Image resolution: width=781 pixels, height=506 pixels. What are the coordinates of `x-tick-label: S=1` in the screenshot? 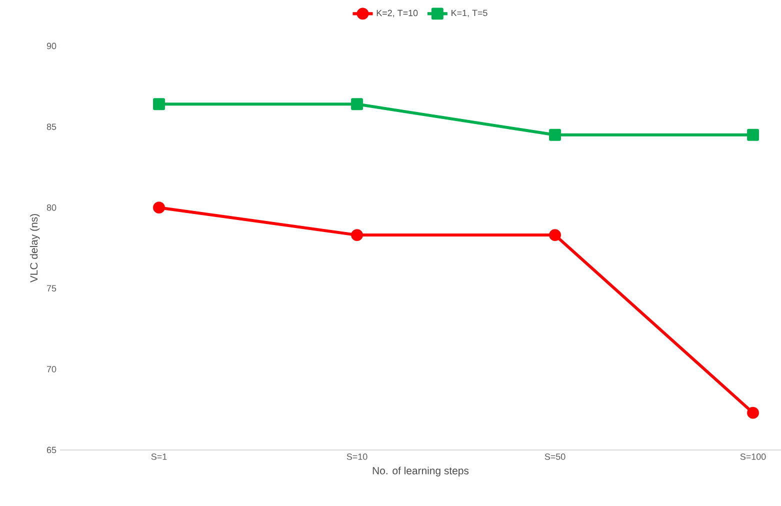 It's located at (159, 457).